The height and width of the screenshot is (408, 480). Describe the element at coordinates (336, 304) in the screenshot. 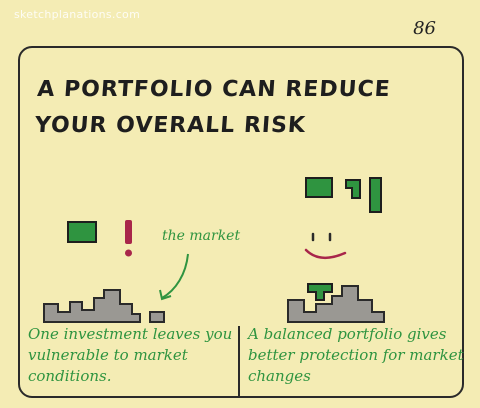

I see `market-blocks-right` at that location.